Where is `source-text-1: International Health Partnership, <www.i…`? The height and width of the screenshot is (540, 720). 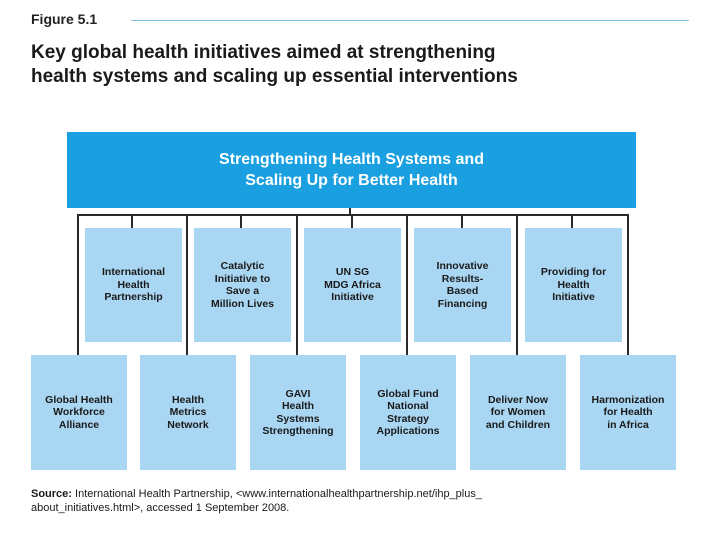
source-text-1: International Health Partnership, <www.i… is located at coordinates (276, 494).